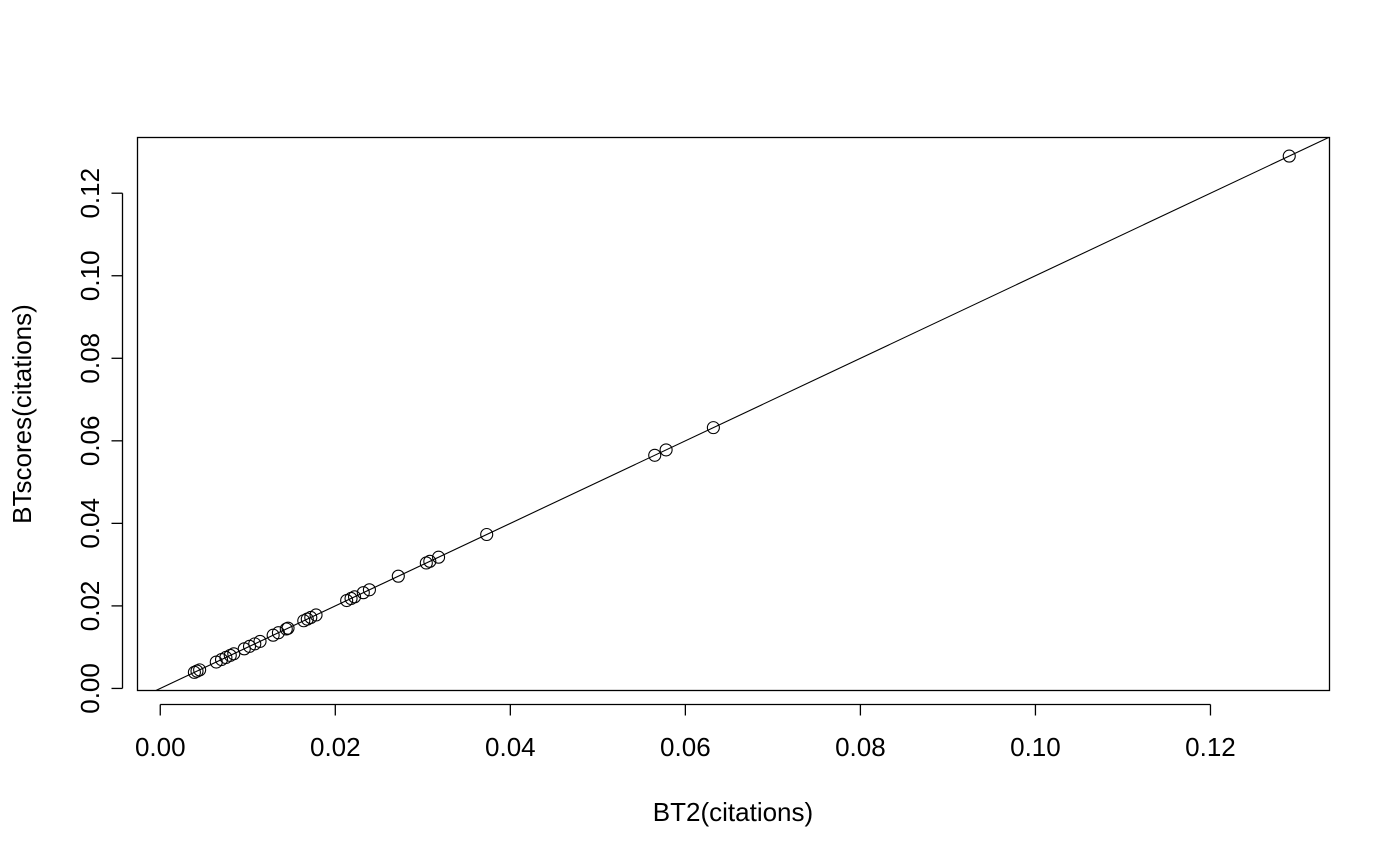 This screenshot has height=865, width=1400. What do you see at coordinates (90, 358) in the screenshot?
I see `y-tick-label: 0.08` at bounding box center [90, 358].